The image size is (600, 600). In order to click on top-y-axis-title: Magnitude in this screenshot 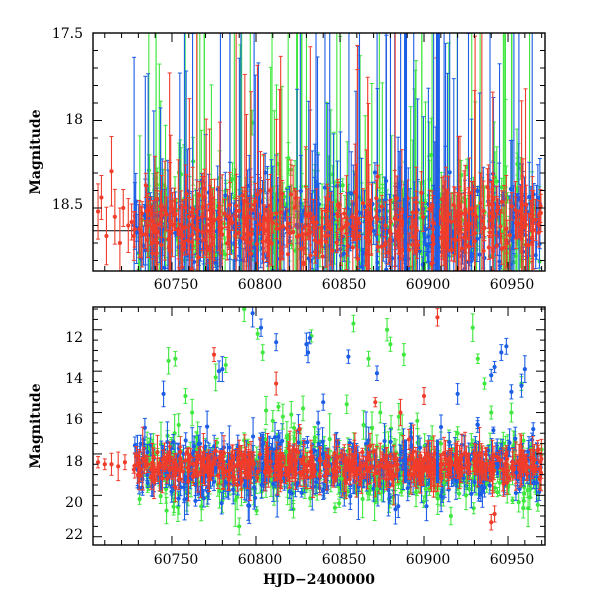, I will do `click(36, 151)`.